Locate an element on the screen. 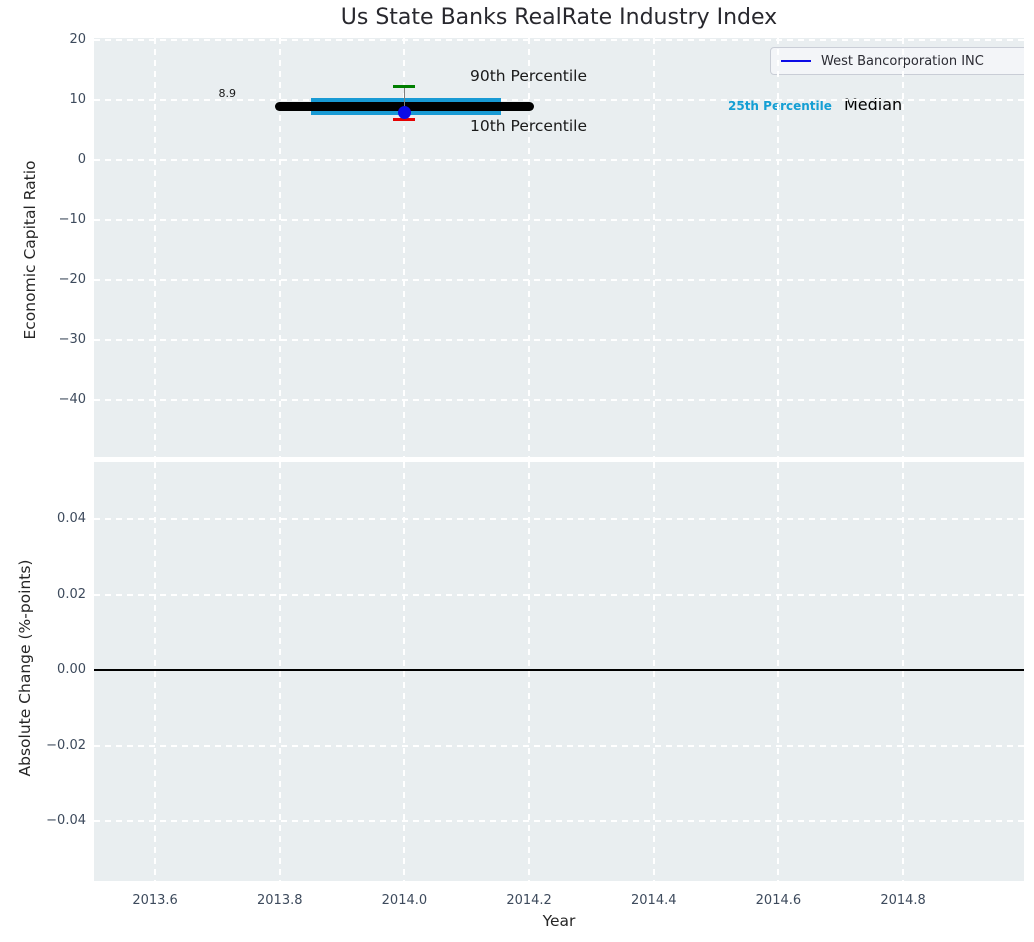  zero-line is located at coordinates (559, 670).